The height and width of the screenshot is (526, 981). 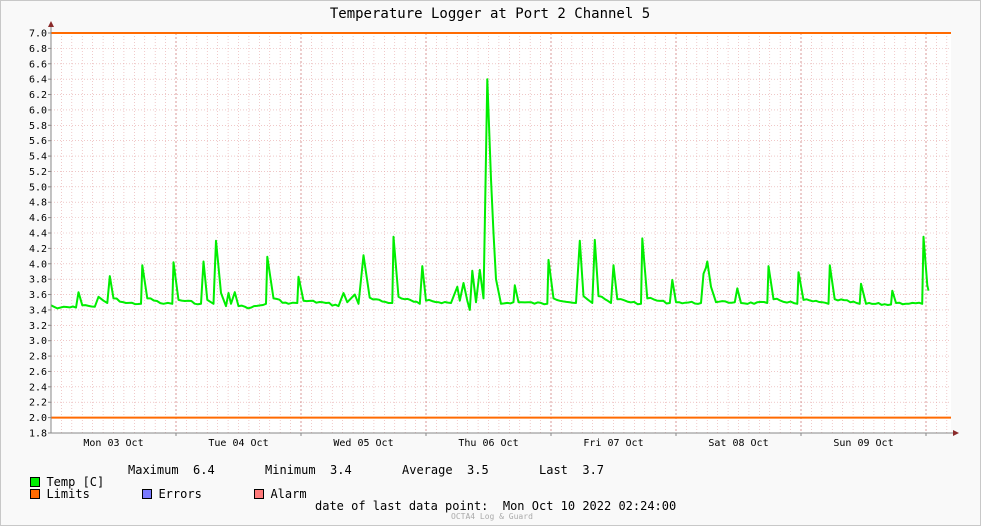 I want to click on maximum-label: Maximum, so click(x=153, y=470).